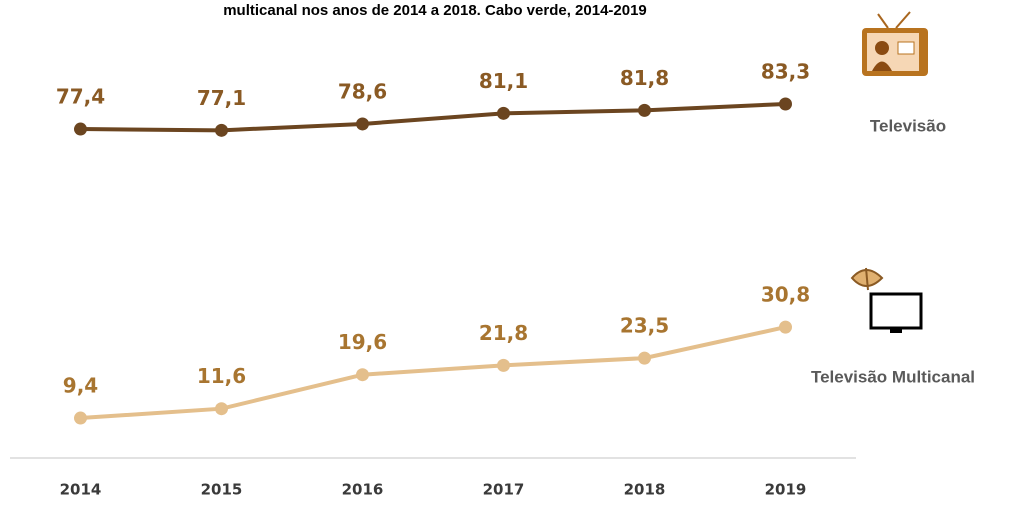 Image resolution: width=1010 pixels, height=505 pixels. Describe the element at coordinates (80, 386) in the screenshot. I see `value-label: 9,4` at that location.